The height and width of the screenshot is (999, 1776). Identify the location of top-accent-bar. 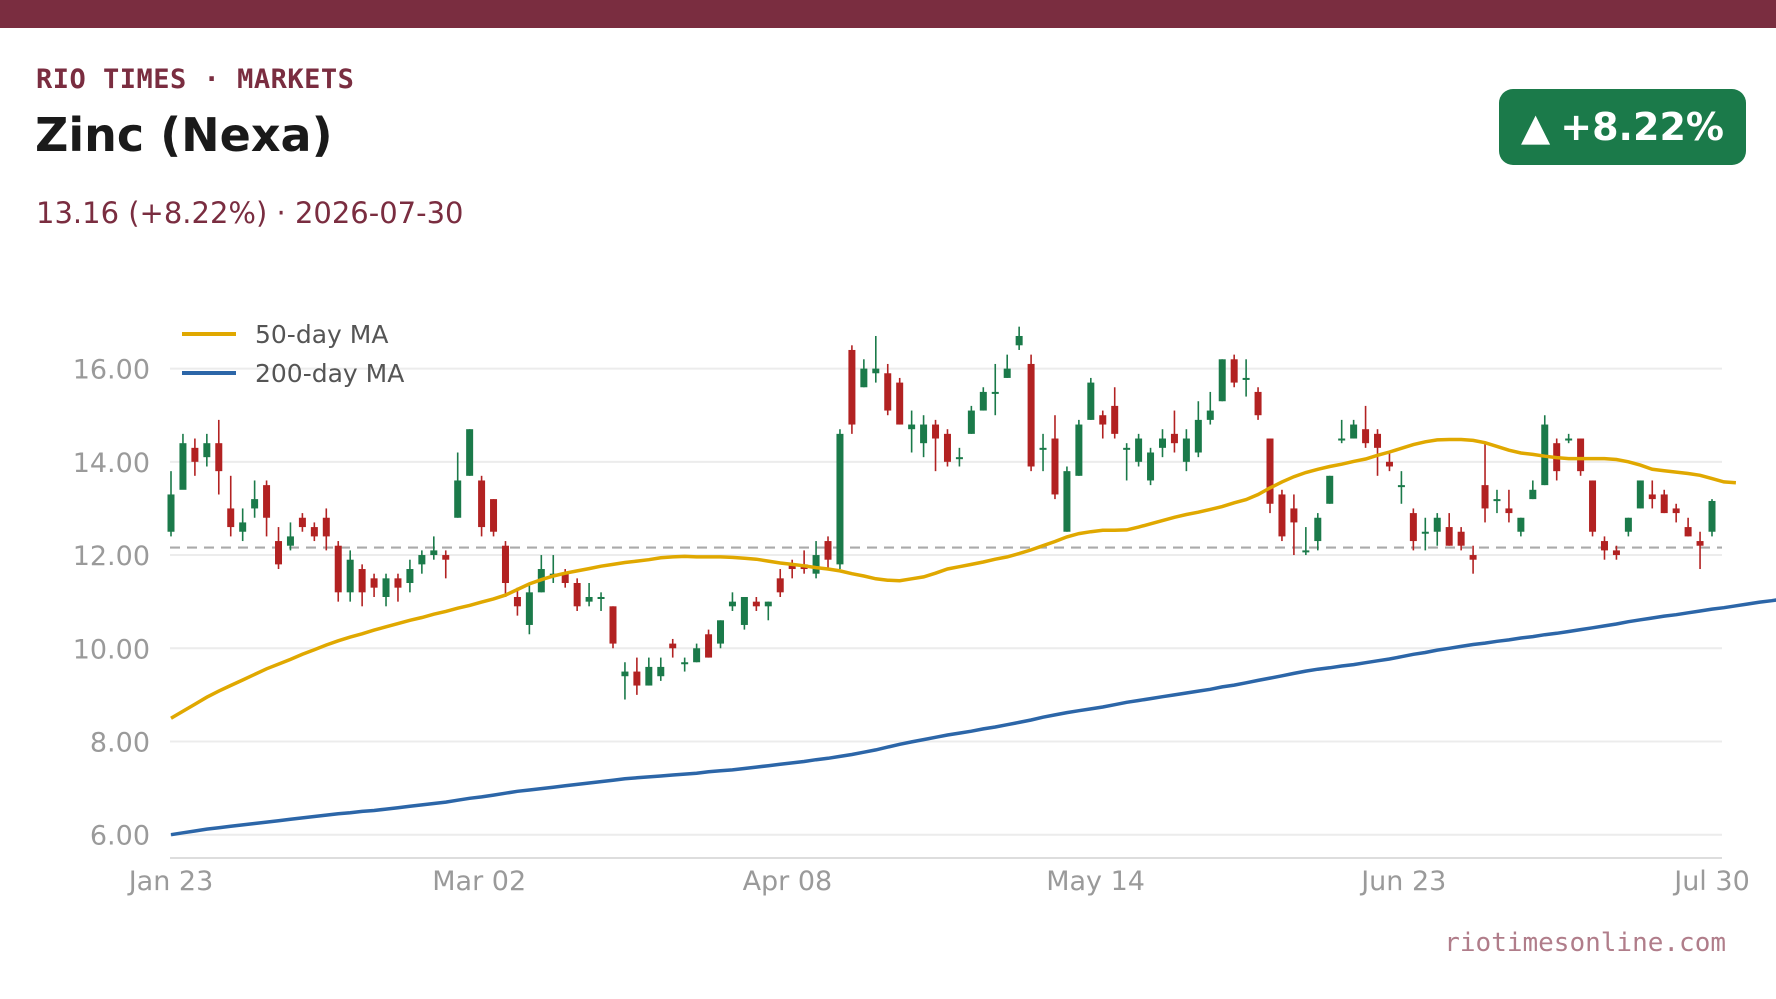
(888, 14).